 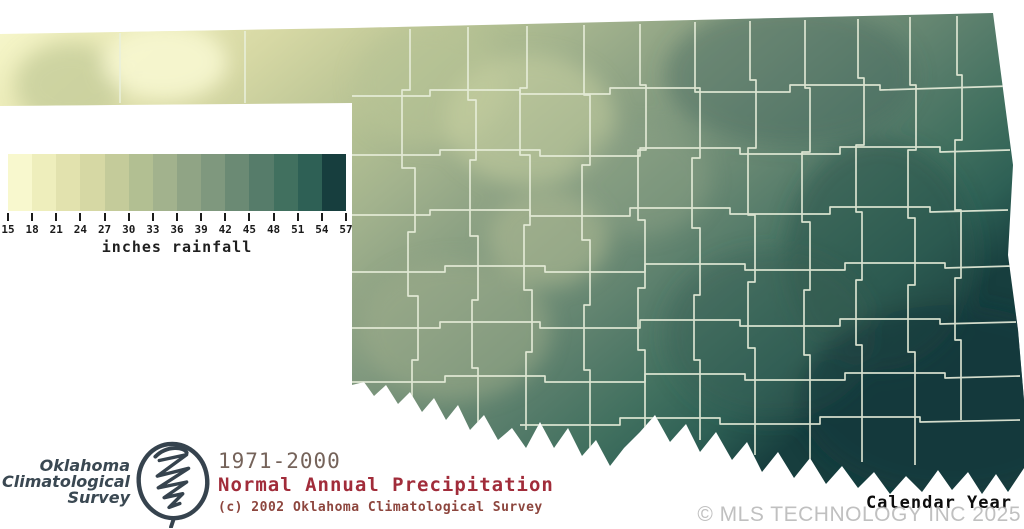 What do you see at coordinates (98, 497) in the screenshot?
I see `org-name-line3: Survey` at bounding box center [98, 497].